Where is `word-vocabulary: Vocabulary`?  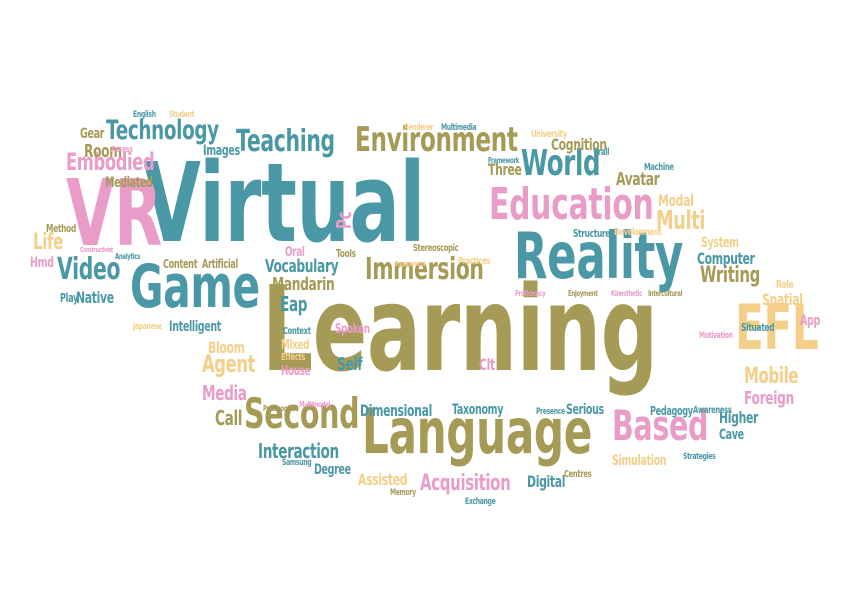 word-vocabulary: Vocabulary is located at coordinates (302, 266).